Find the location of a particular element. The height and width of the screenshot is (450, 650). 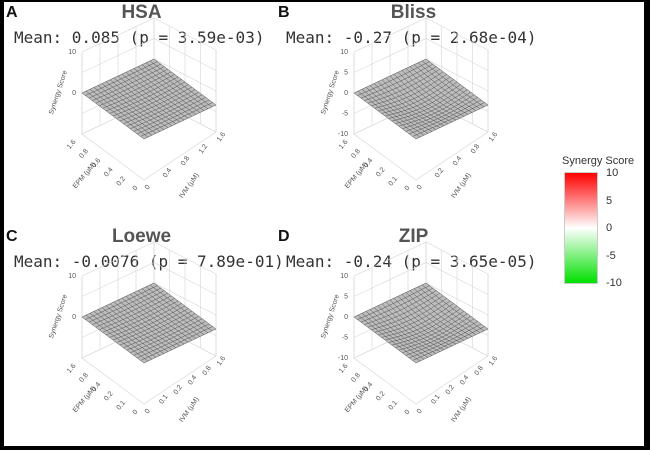

panel-mean-text: Mean: 0.085 (p = 3.59e-03) is located at coordinates (139, 37).